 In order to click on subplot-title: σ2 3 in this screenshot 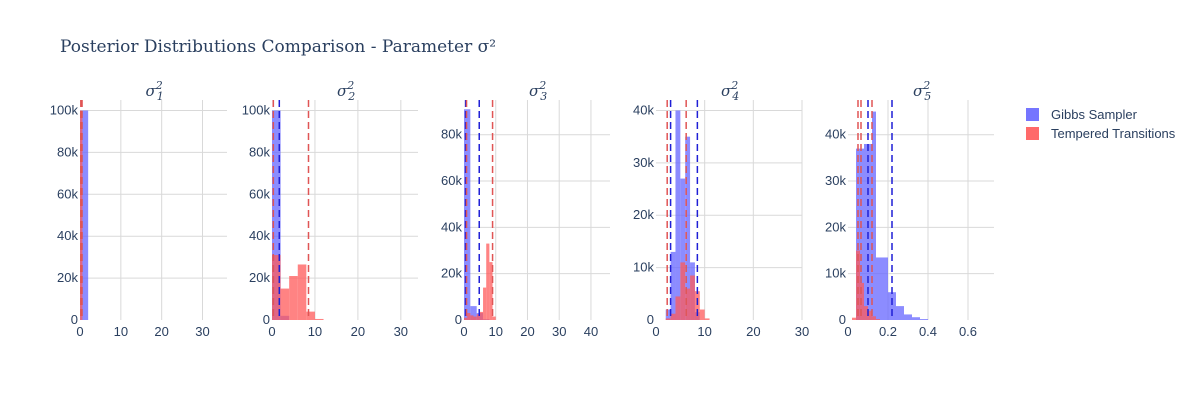, I will do `click(538, 91)`.